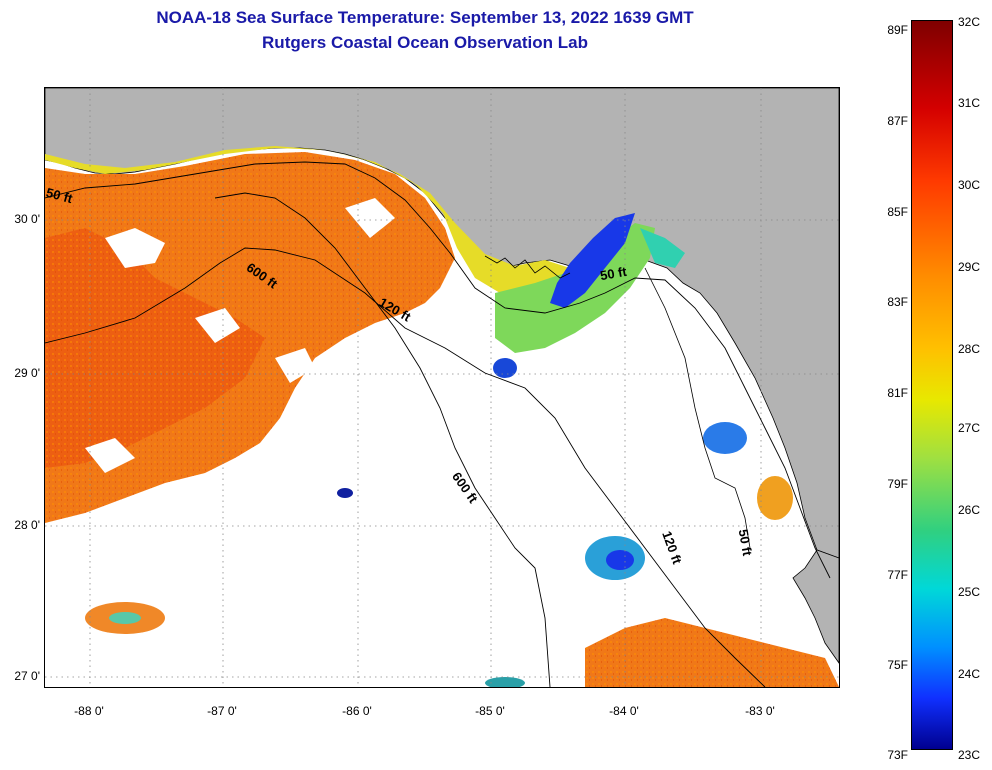  I want to click on lat-label-27: 27 0', so click(27, 676).